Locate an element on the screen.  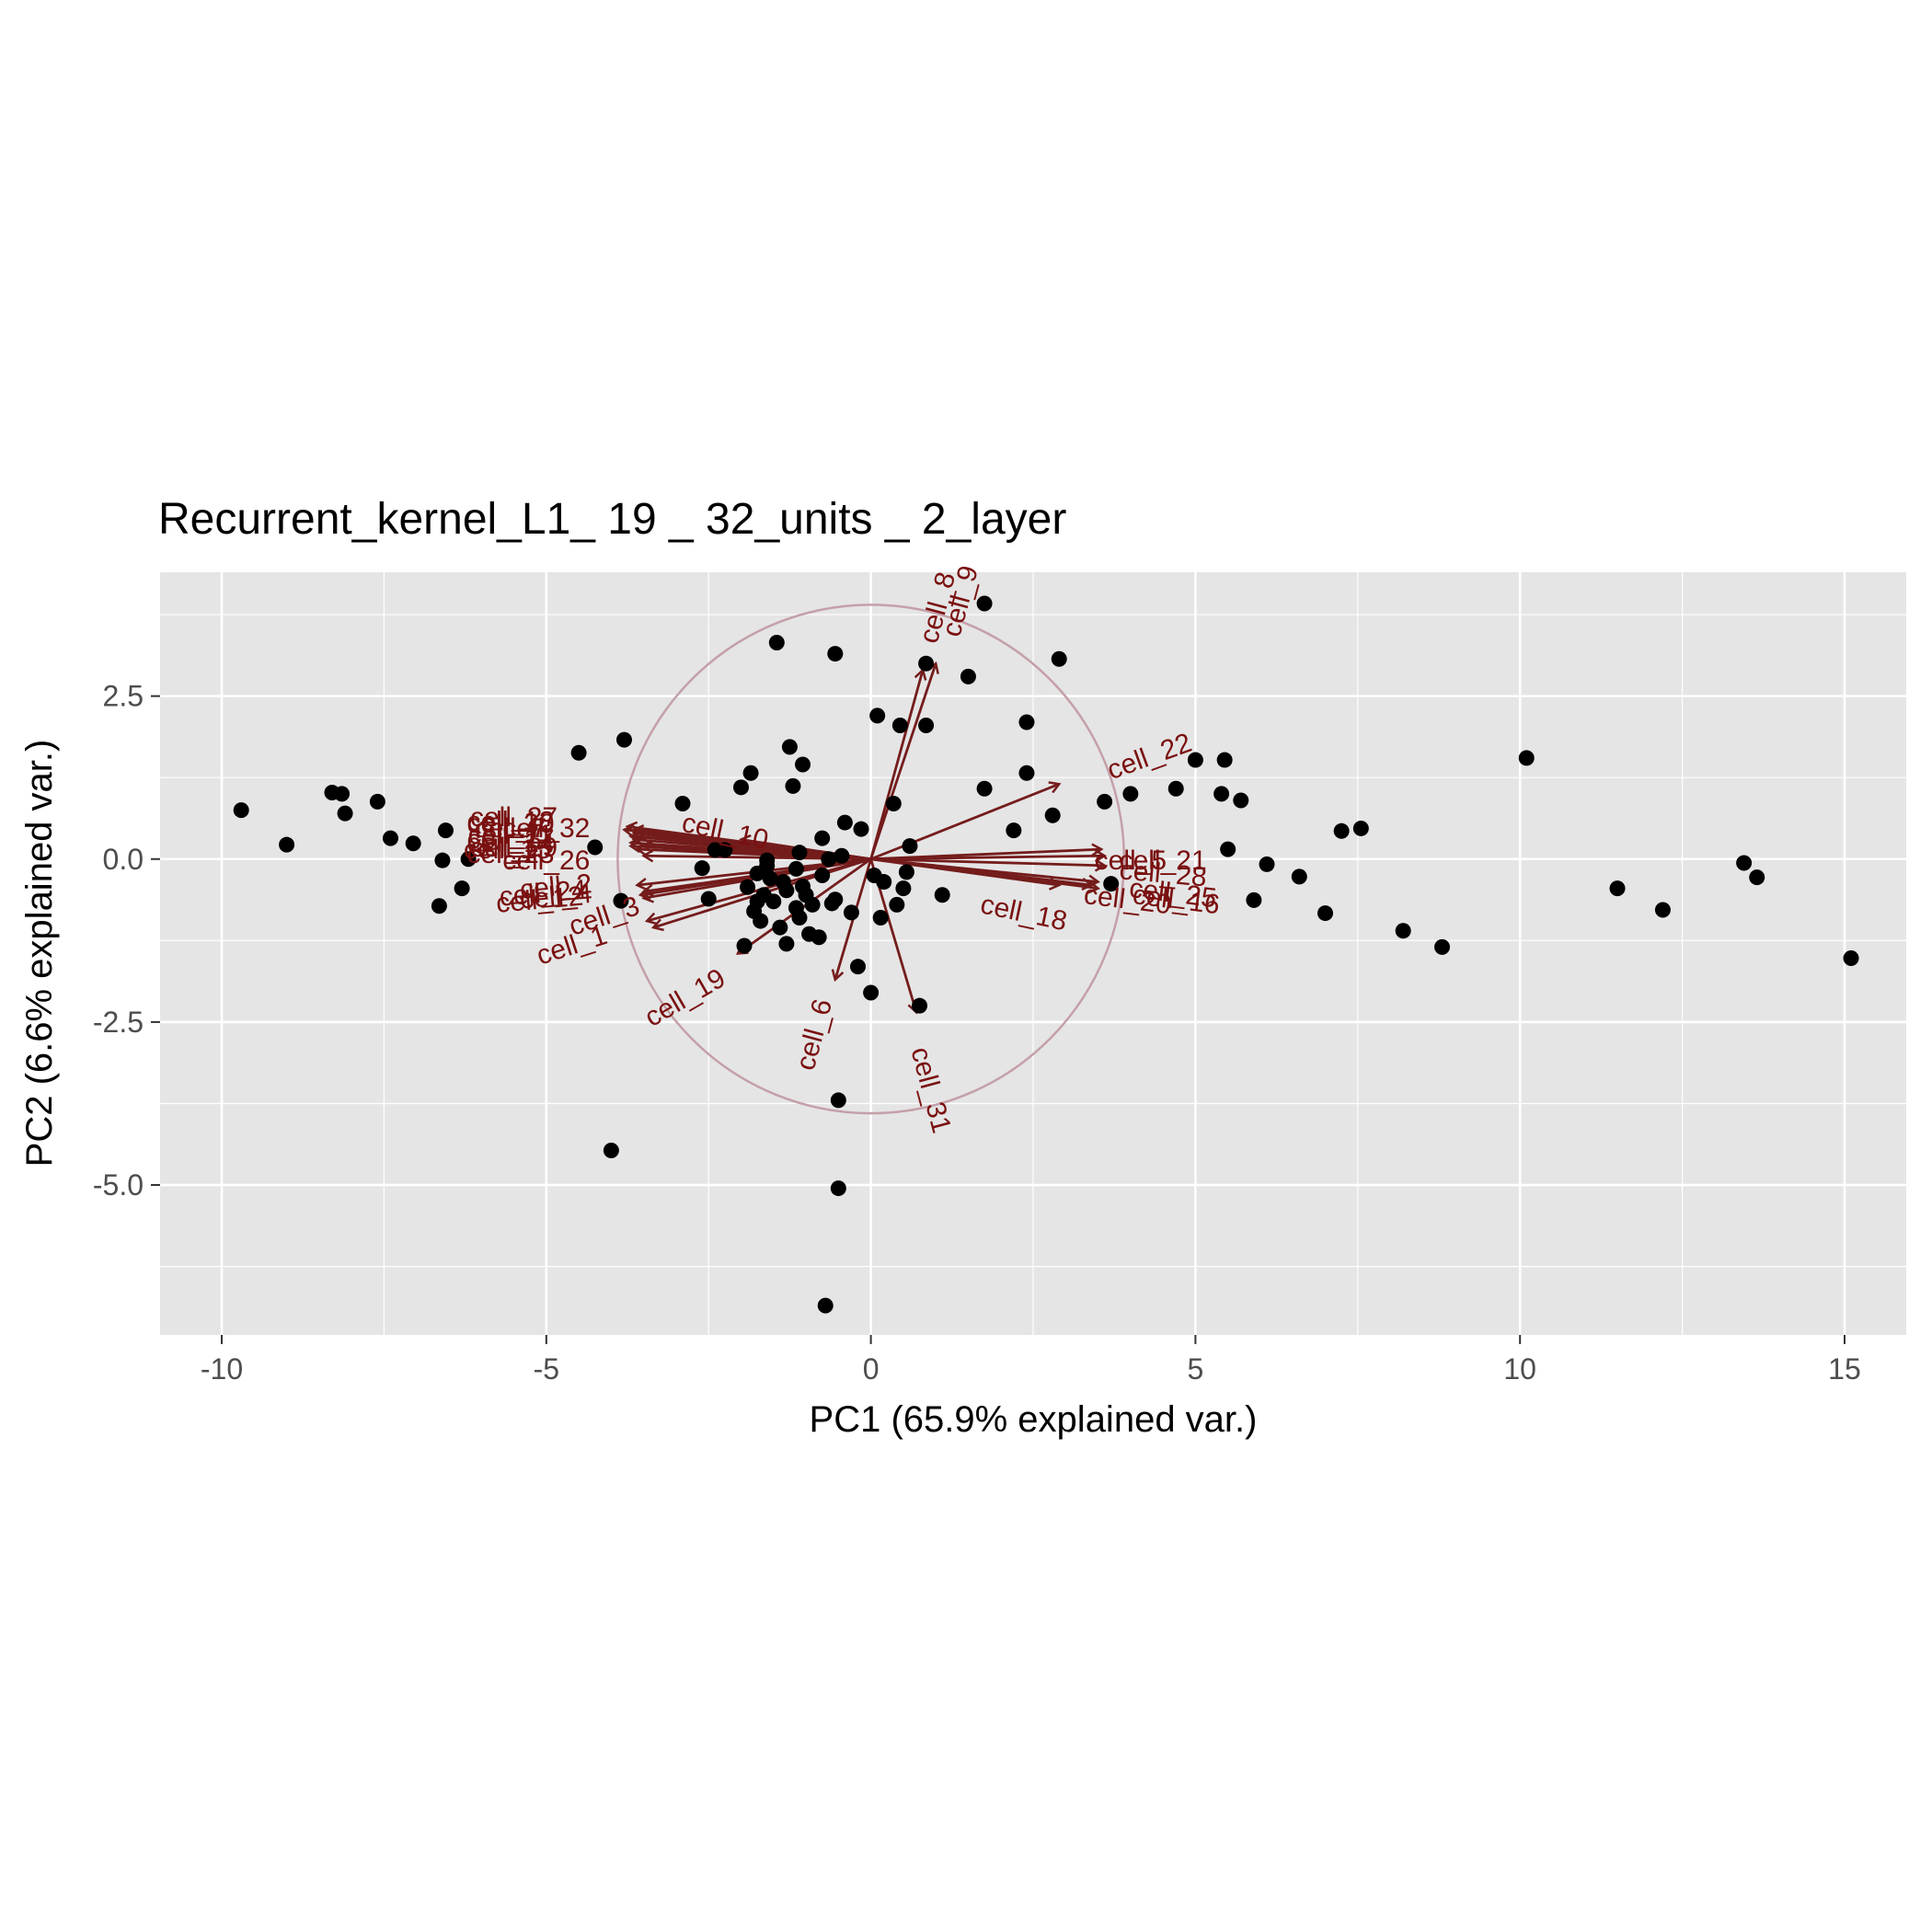
loading-label-cell-11: cell_11 is located at coordinates (511, 835).